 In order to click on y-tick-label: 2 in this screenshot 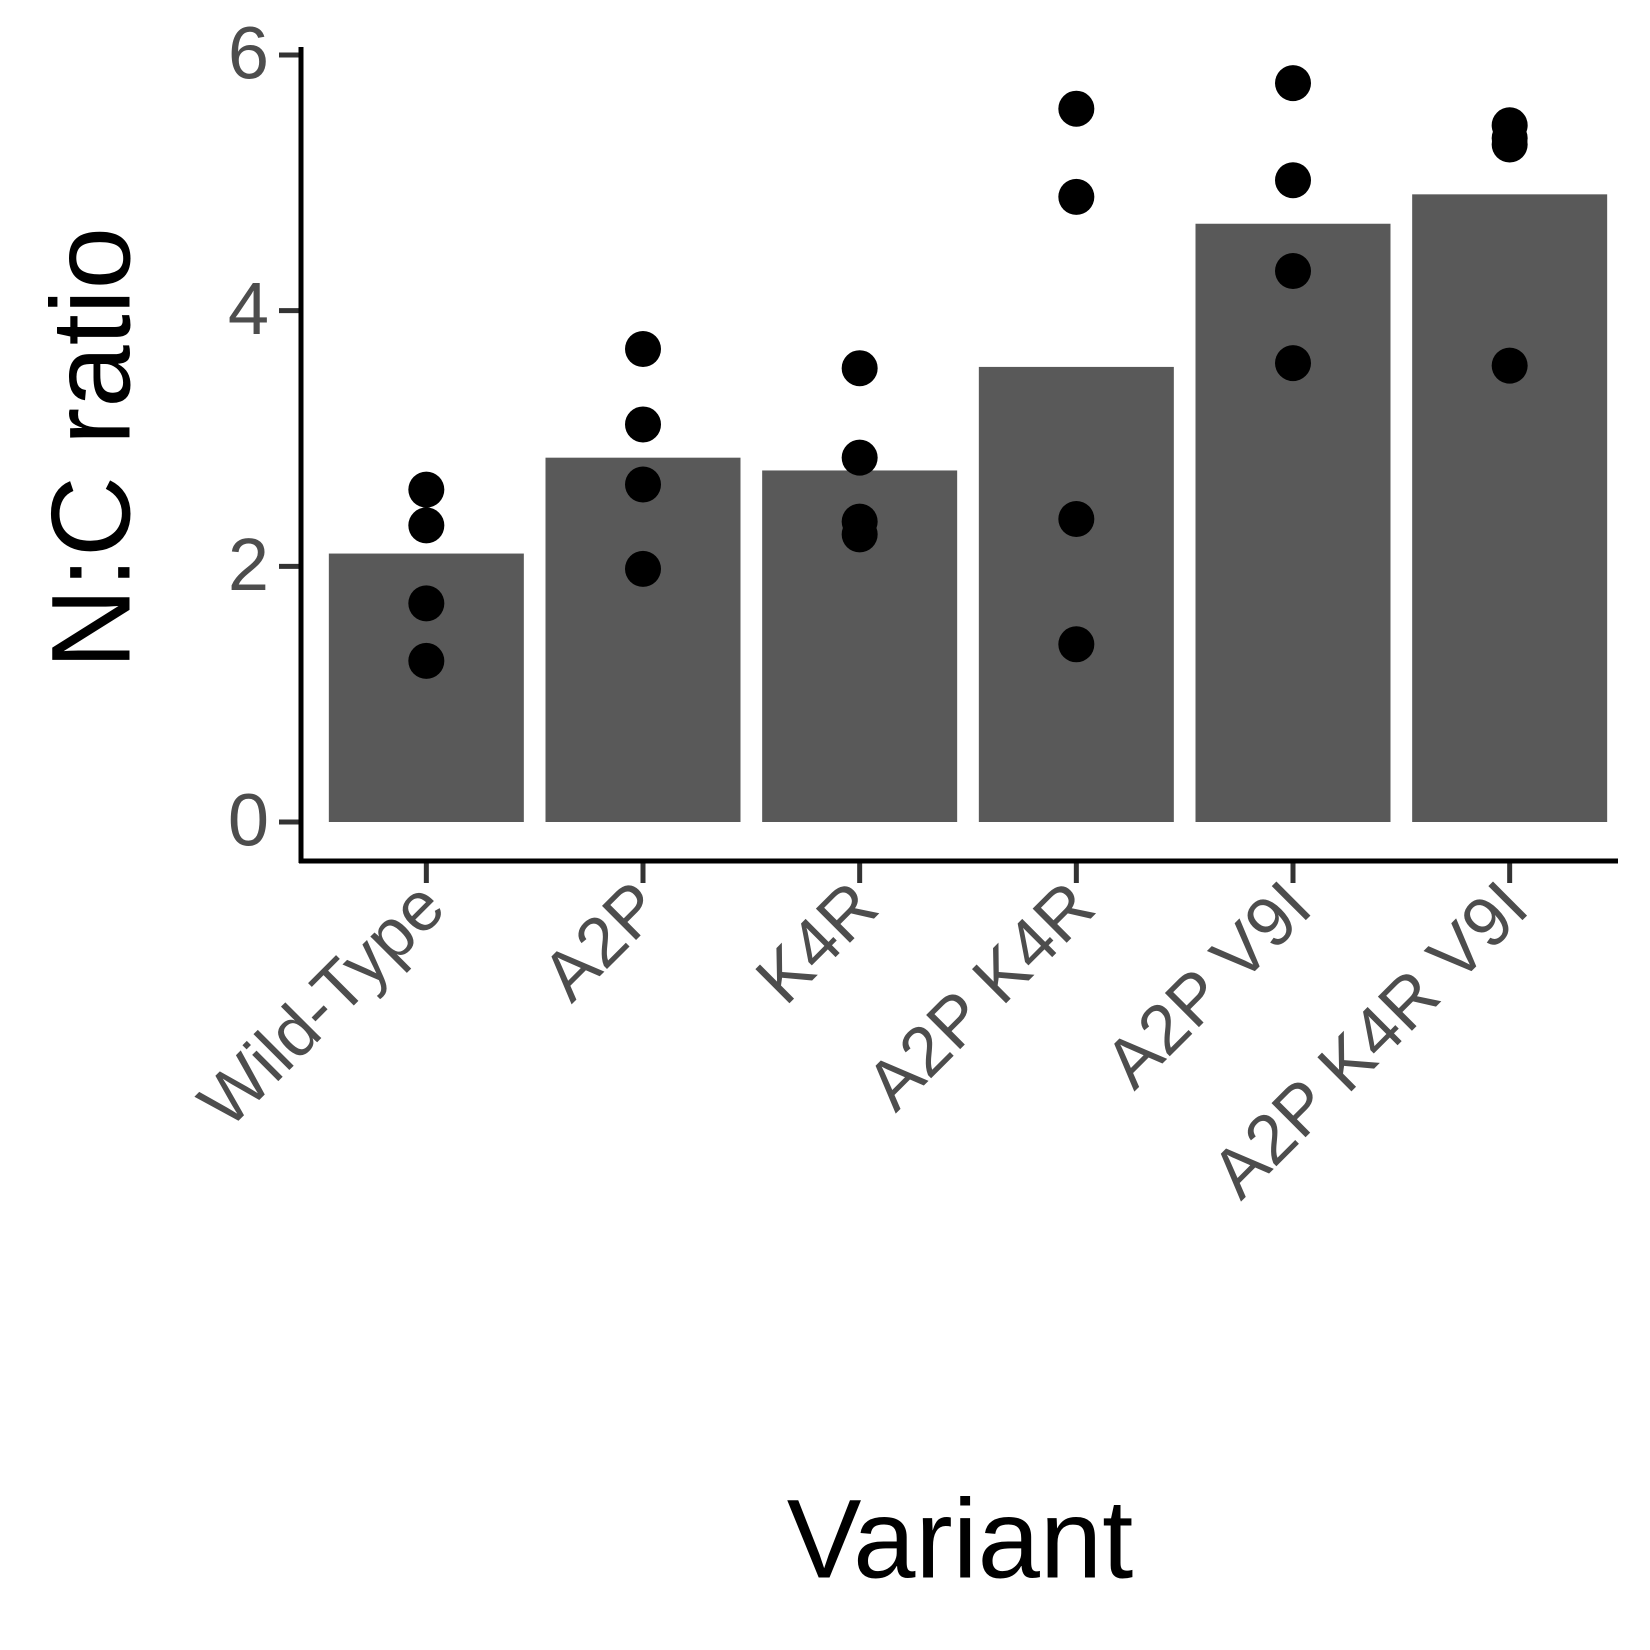, I will do `click(248, 564)`.